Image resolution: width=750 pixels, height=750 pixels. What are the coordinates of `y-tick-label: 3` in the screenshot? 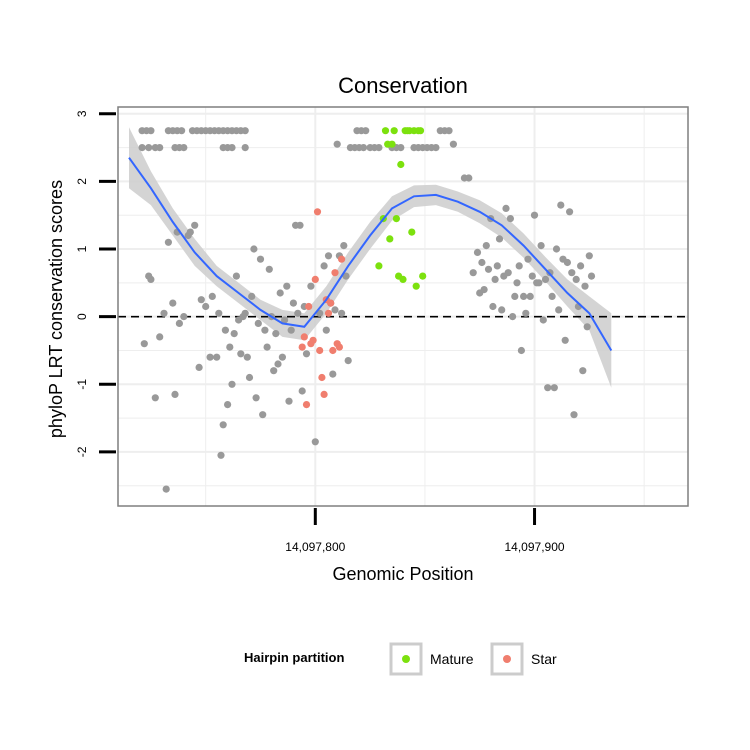 It's located at (82, 113).